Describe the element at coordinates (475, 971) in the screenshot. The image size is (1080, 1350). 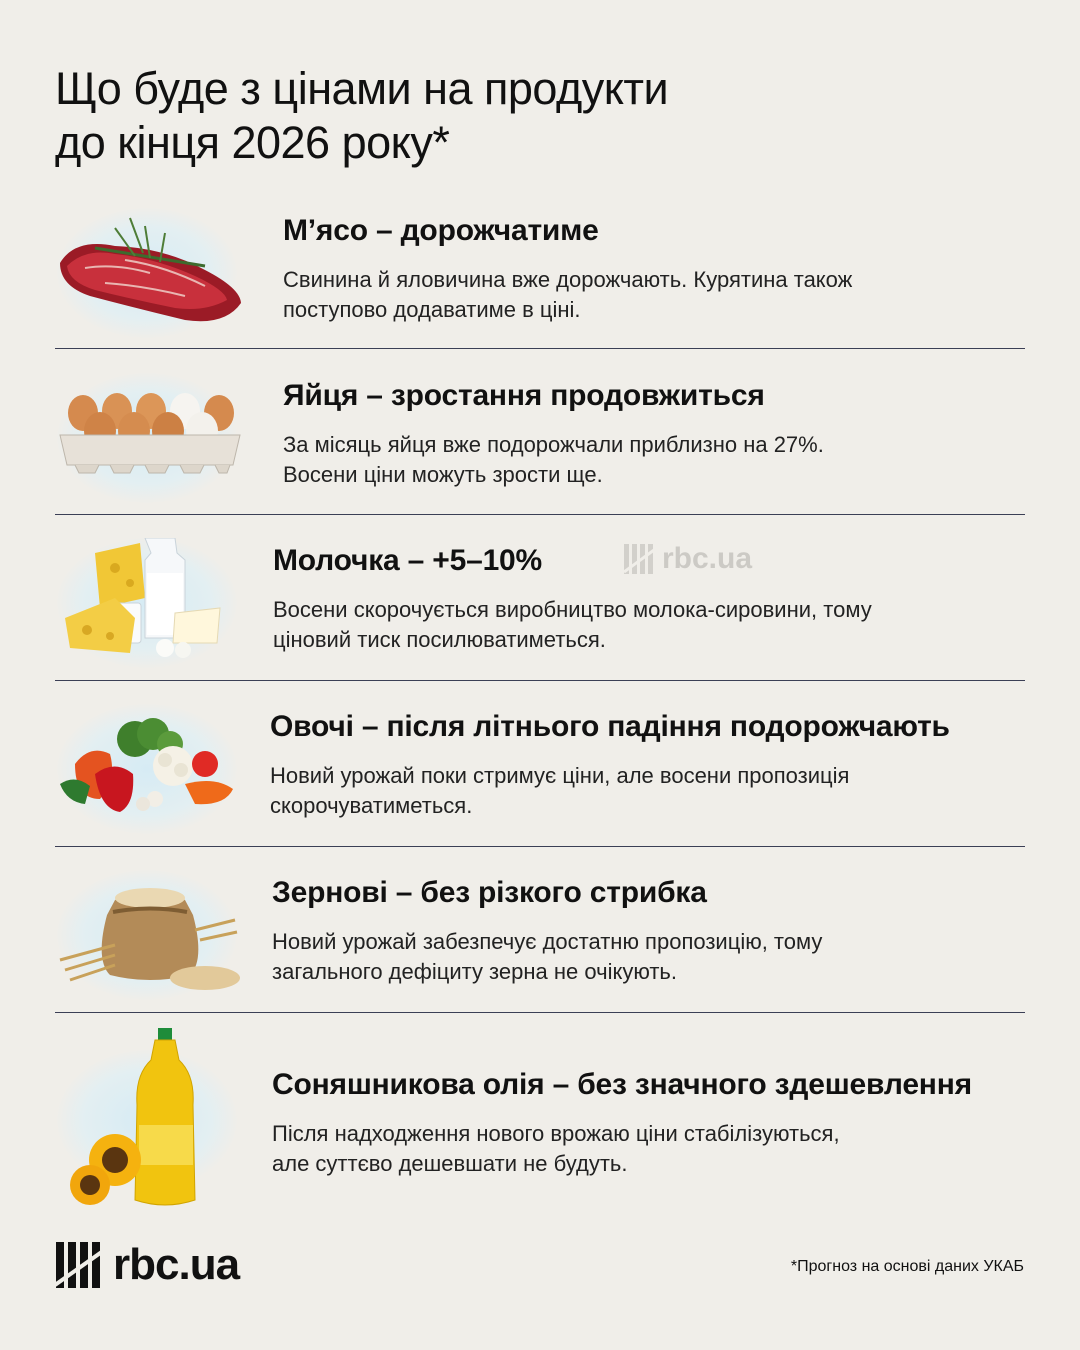
I see `item-description-line: загального дефіциту зерна не очікують.` at that location.